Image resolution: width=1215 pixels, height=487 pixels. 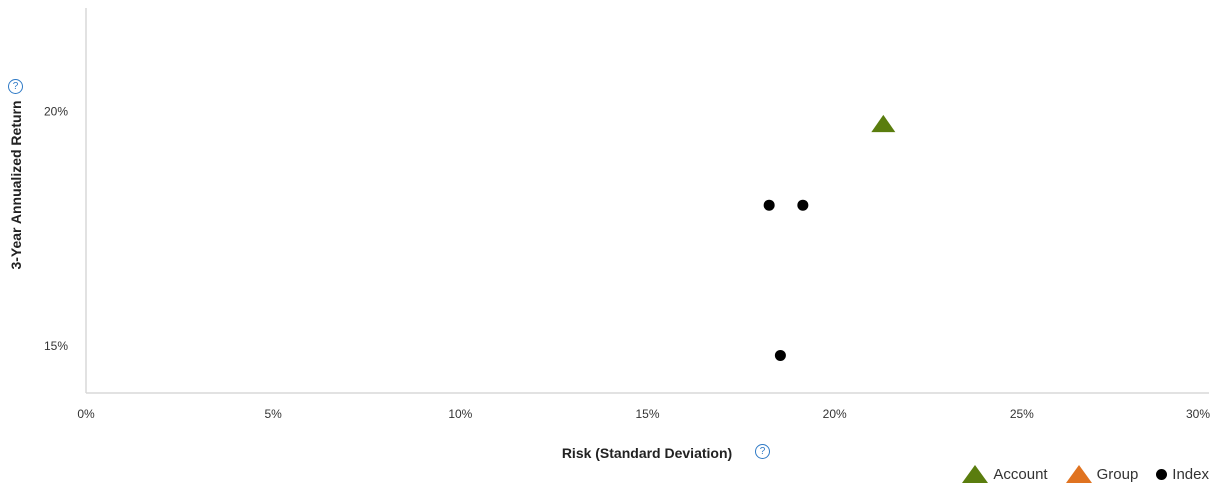 What do you see at coordinates (56, 346) in the screenshot?
I see `y-tick-label: 15%` at bounding box center [56, 346].